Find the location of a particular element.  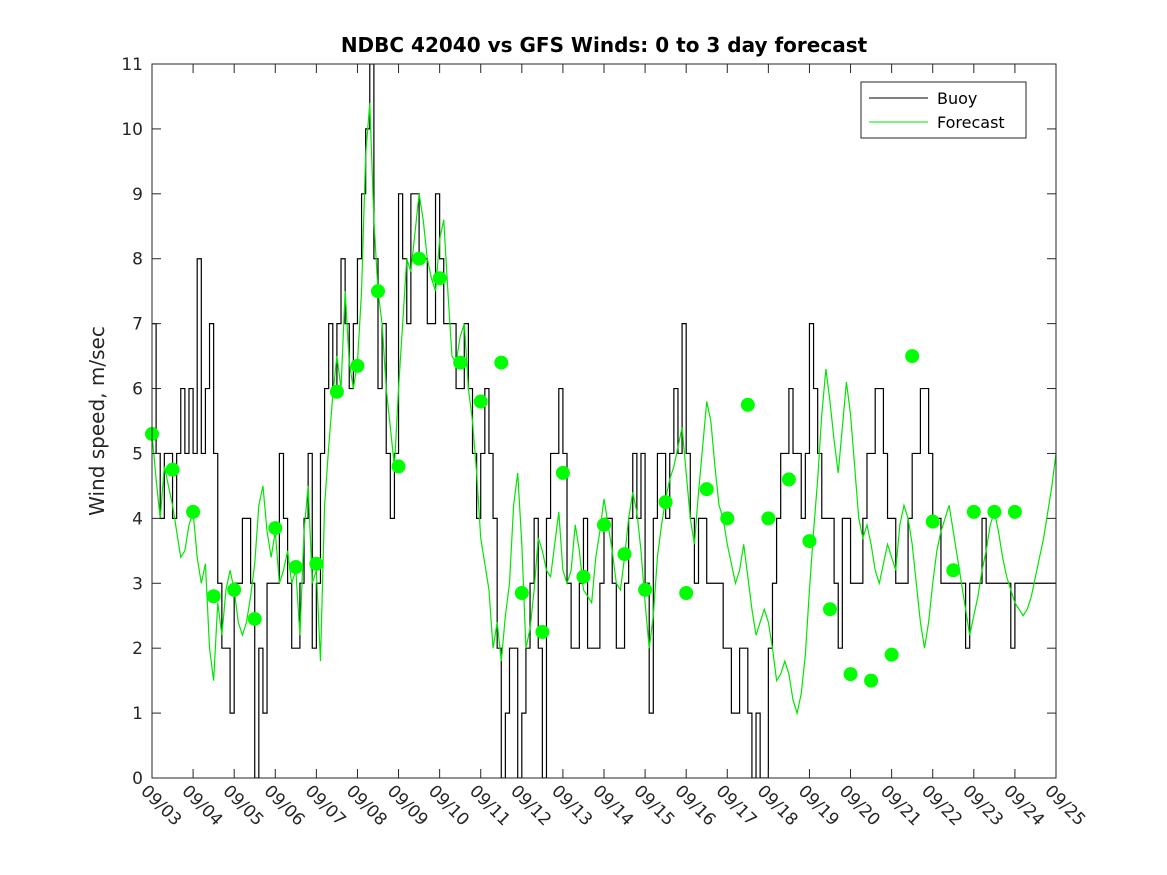

y-tick-label: 4 is located at coordinates (137, 519).